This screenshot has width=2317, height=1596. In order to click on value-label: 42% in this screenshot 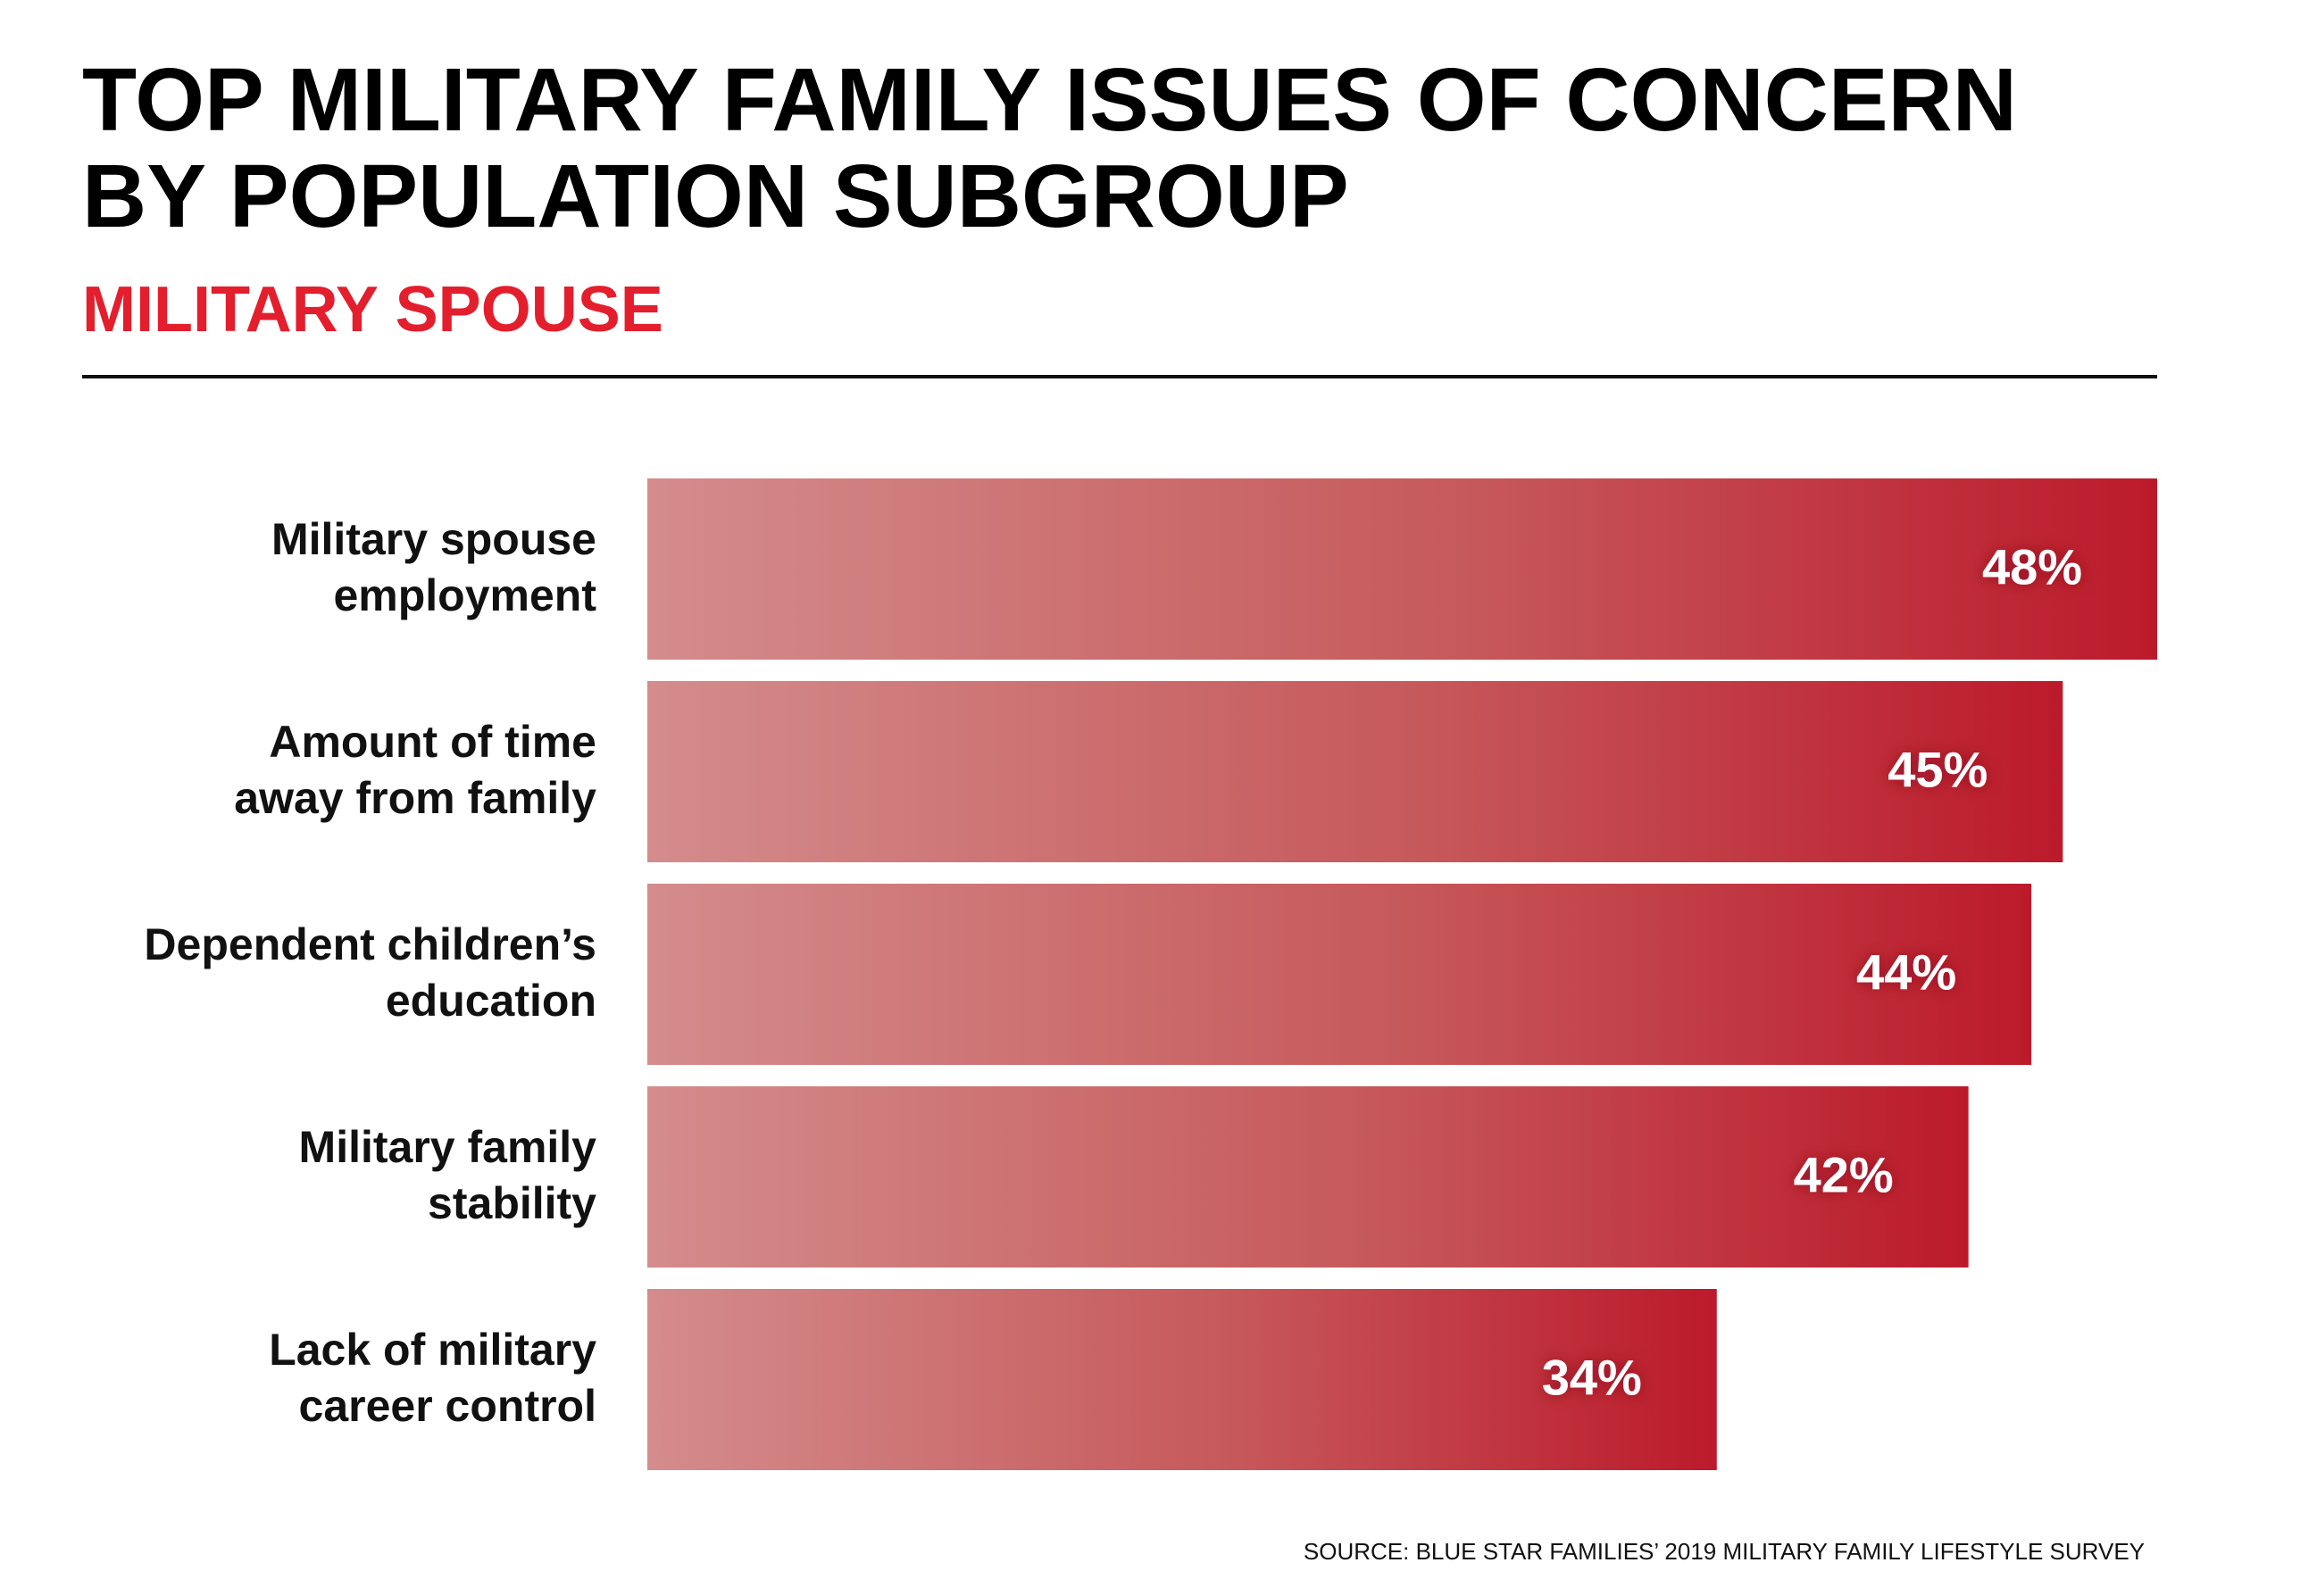, I will do `click(1844, 1174)`.